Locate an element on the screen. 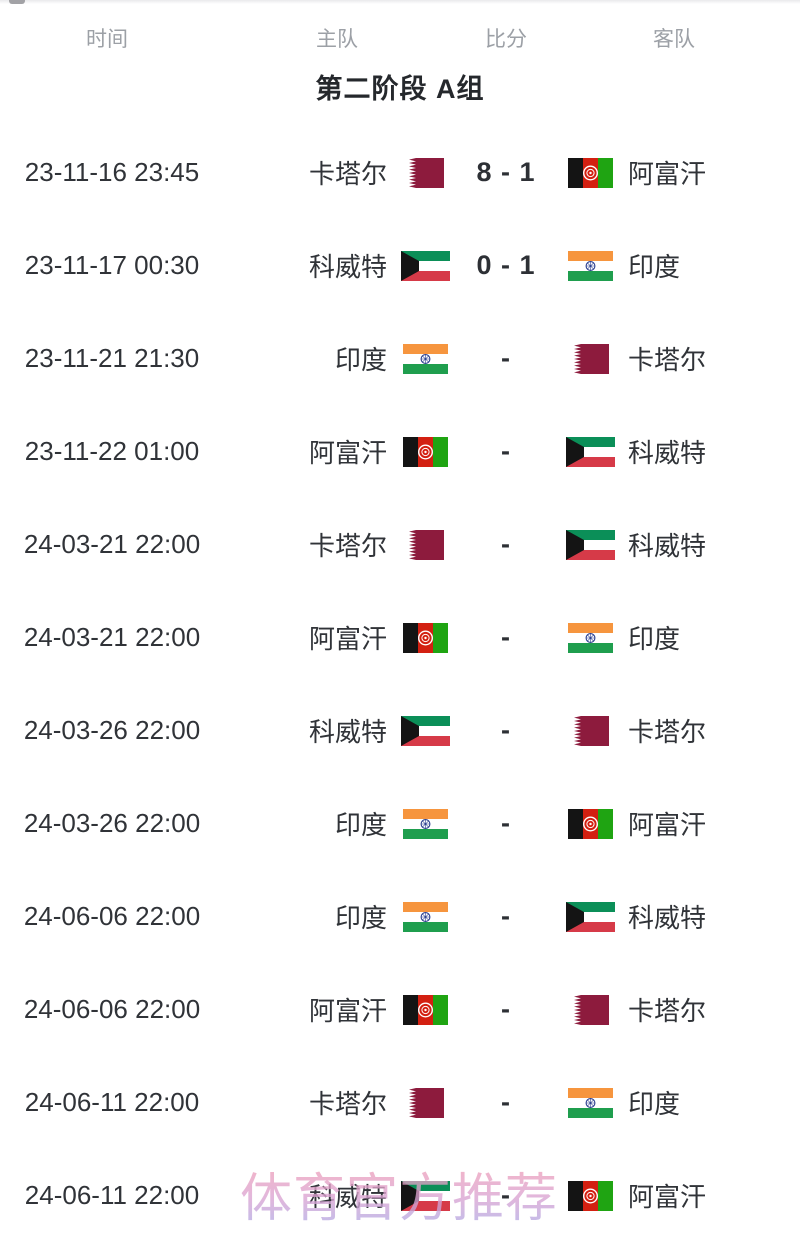  match-row: 24-03-26 22:00 印度 - 阿富汗 is located at coordinates (400, 823).